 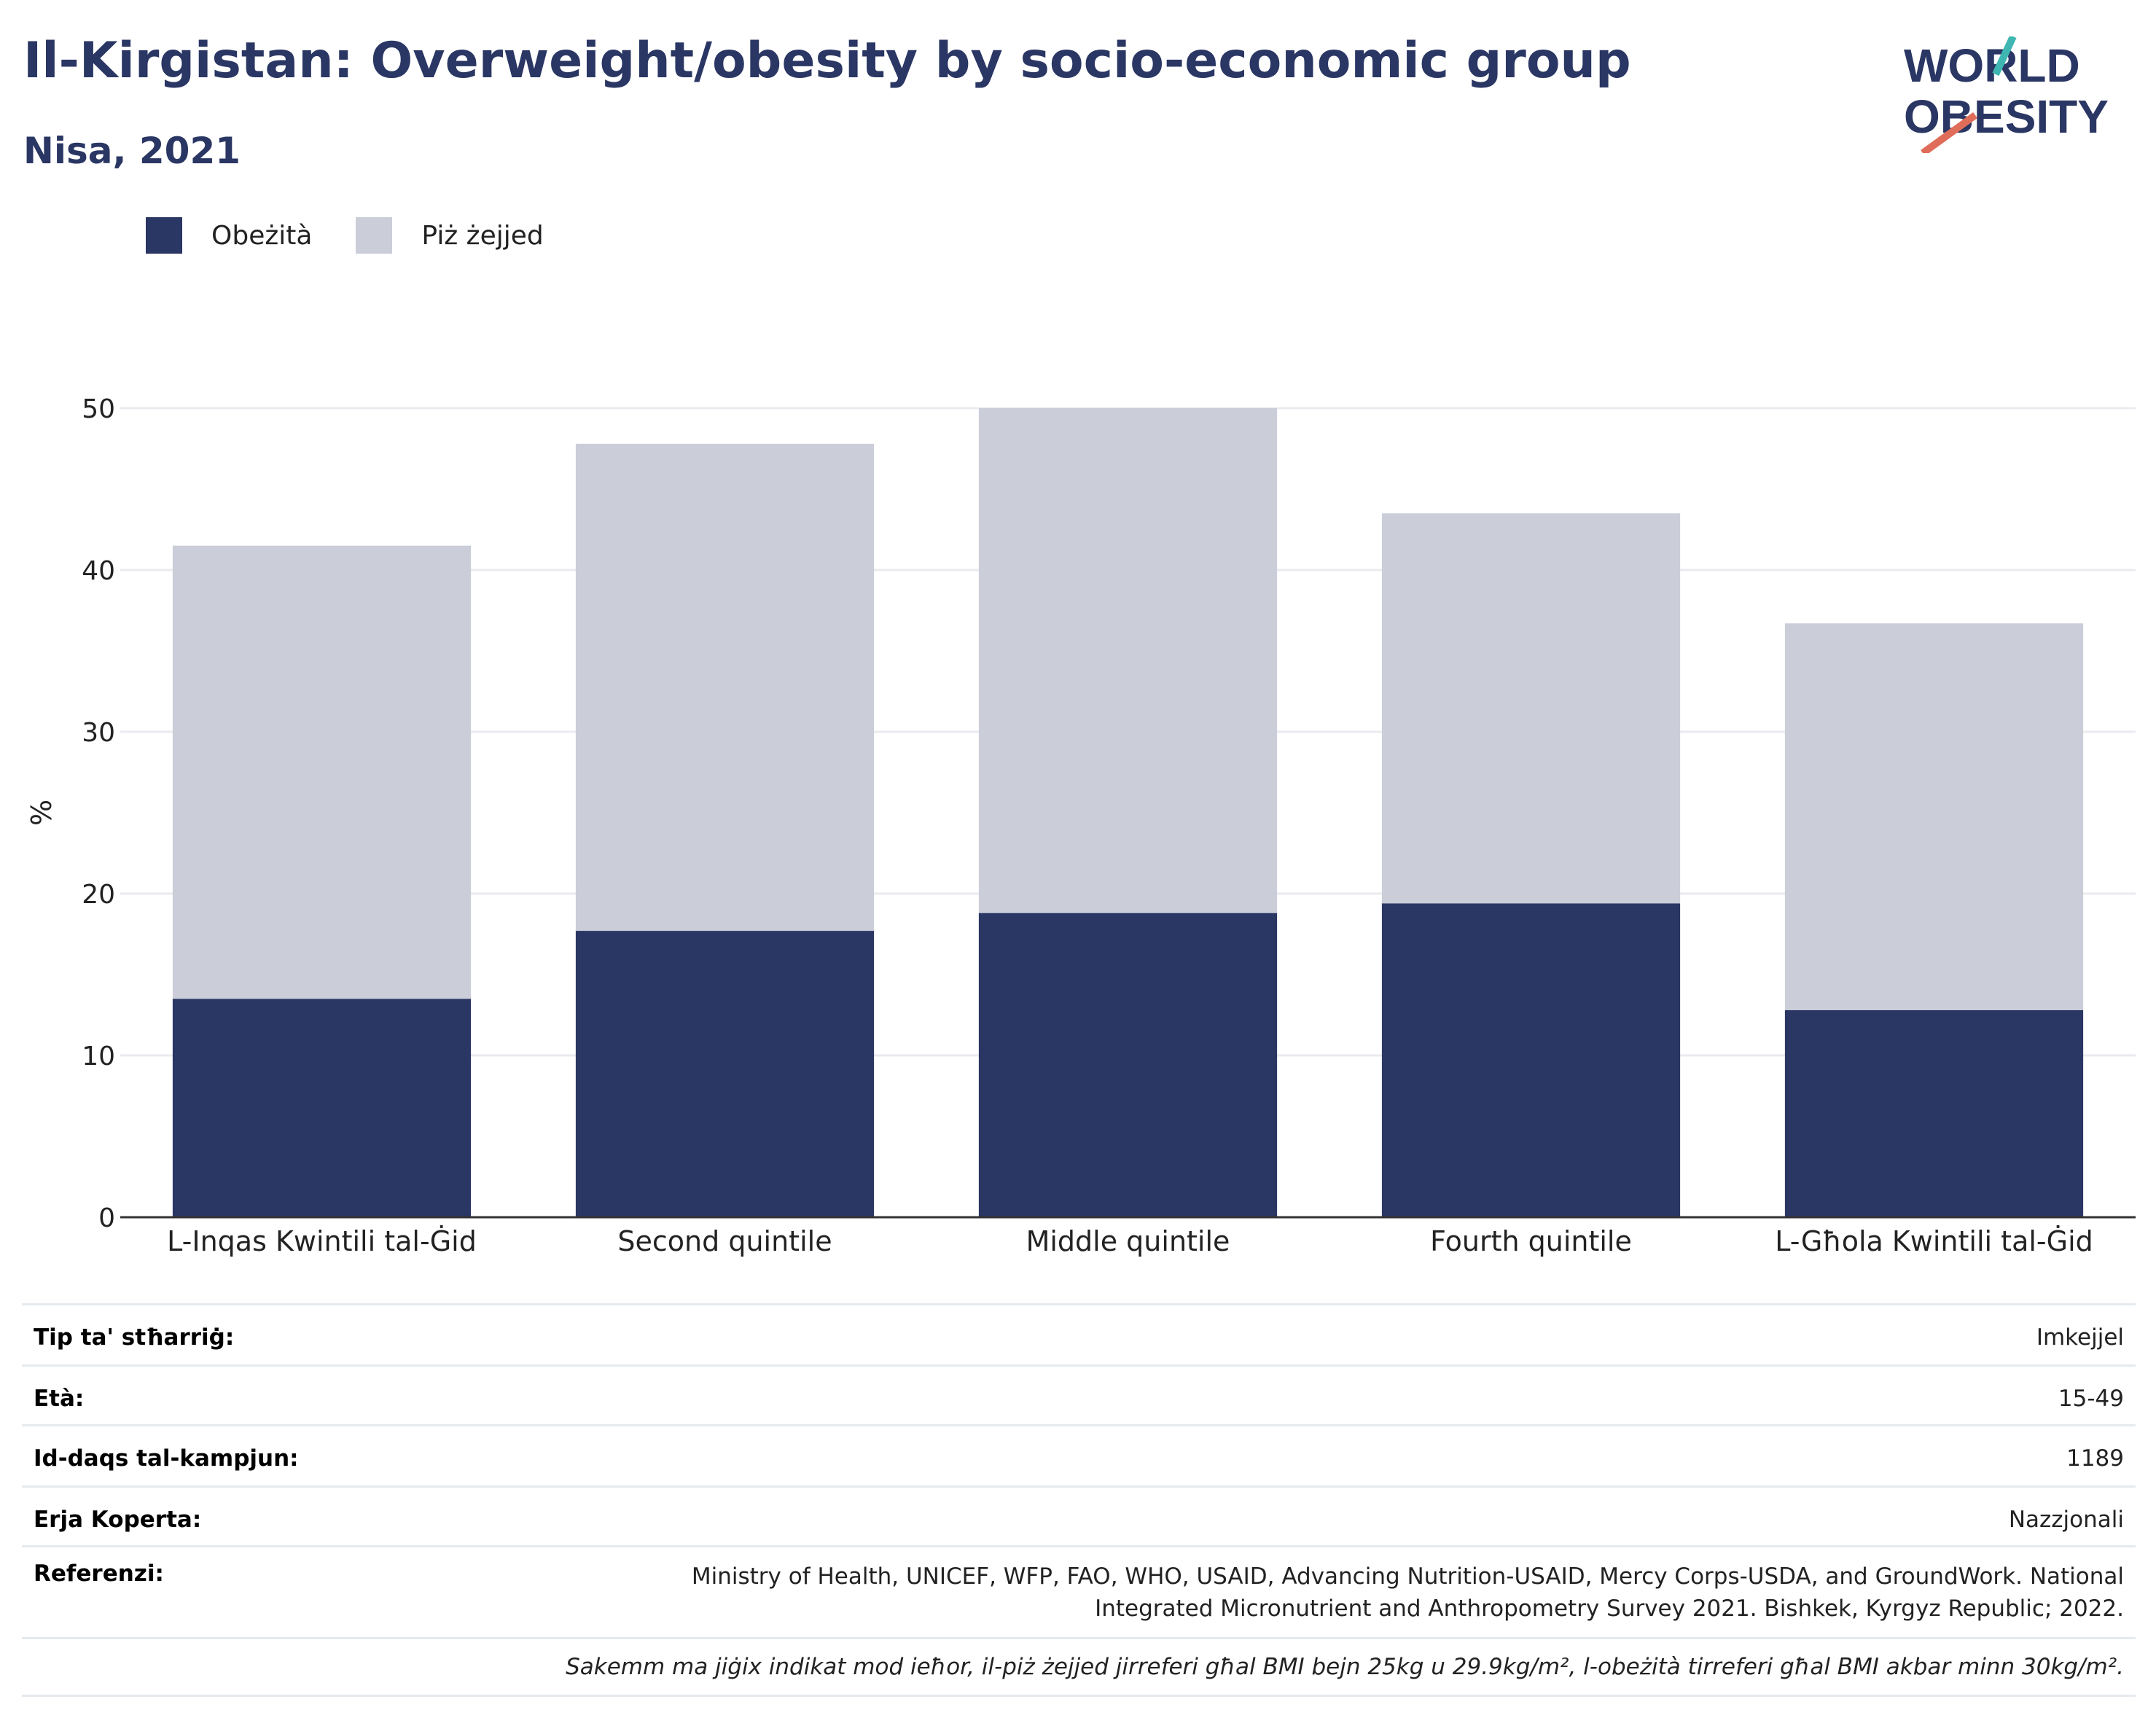 I want to click on info-key: Tip ta' stħarriġ:, so click(x=134, y=1337).